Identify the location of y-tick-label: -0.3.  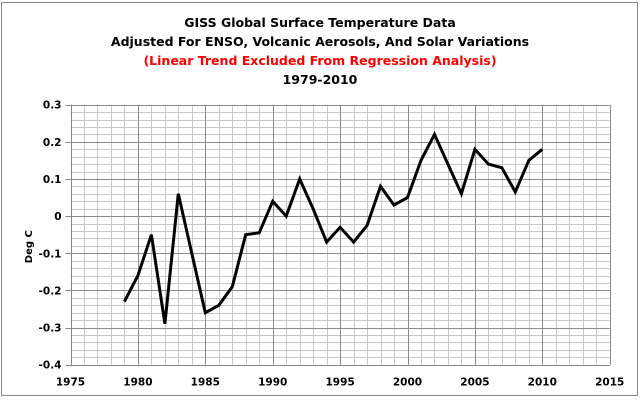
(50, 329).